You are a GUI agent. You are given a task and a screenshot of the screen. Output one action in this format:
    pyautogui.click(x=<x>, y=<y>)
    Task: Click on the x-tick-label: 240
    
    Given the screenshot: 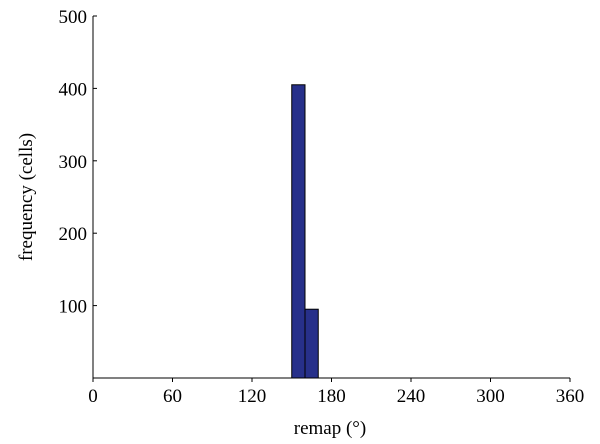 What is the action you would take?
    pyautogui.click(x=411, y=396)
    